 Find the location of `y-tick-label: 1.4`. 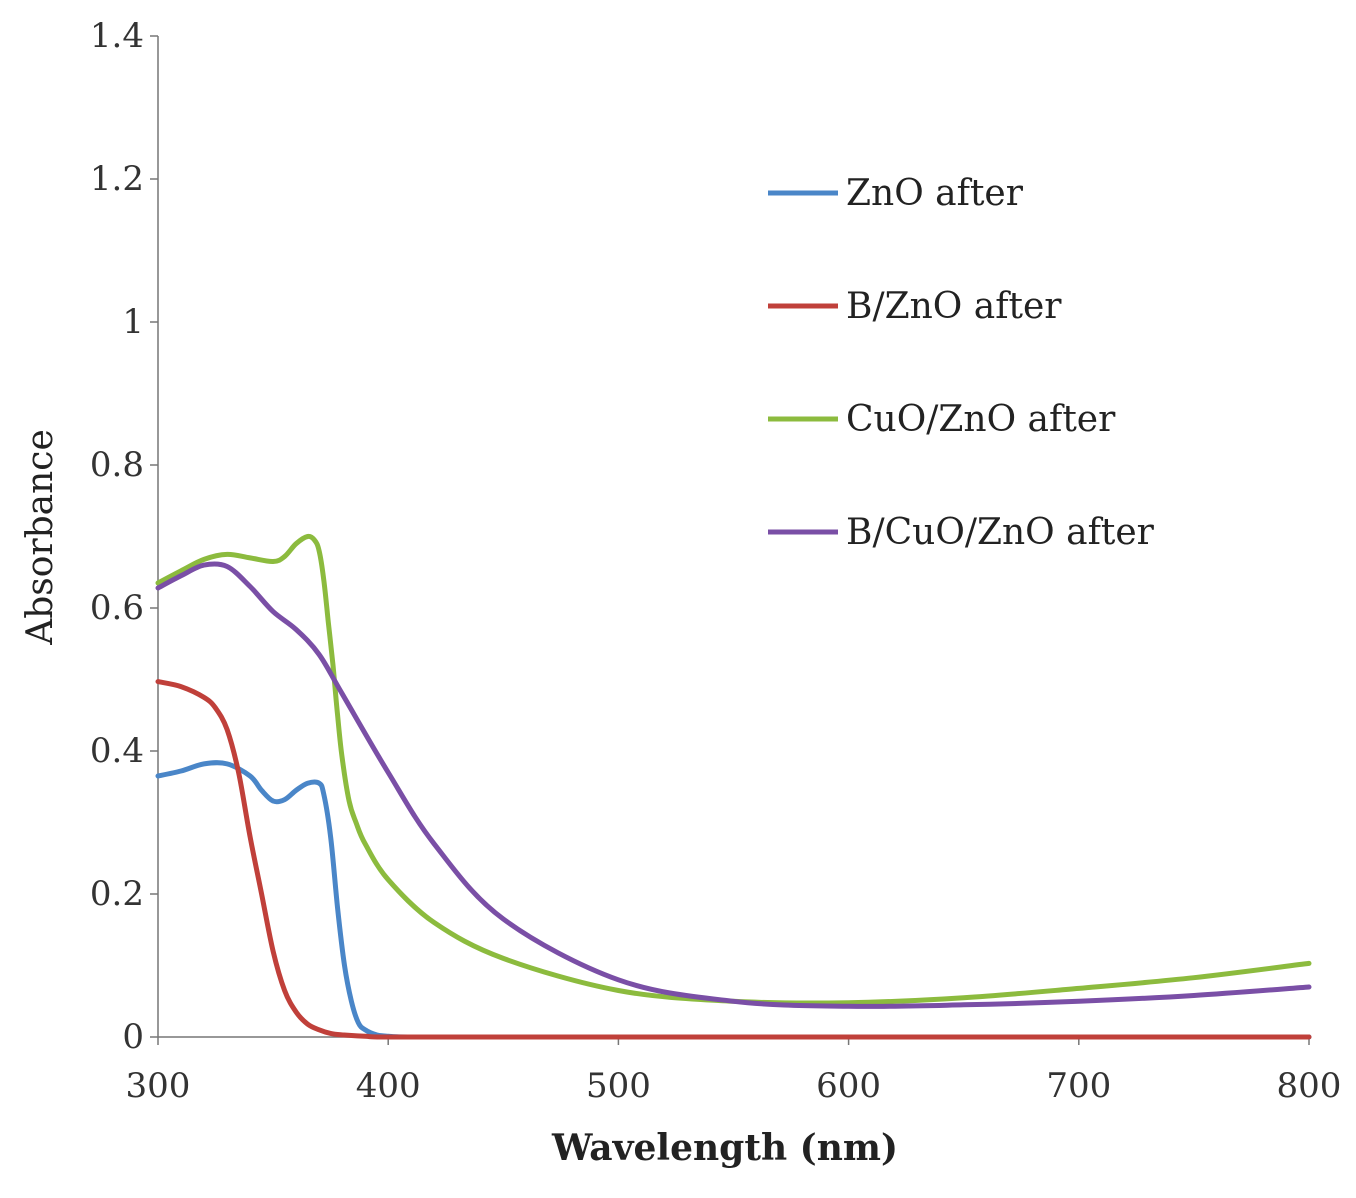

y-tick-label: 1.4 is located at coordinates (117, 36).